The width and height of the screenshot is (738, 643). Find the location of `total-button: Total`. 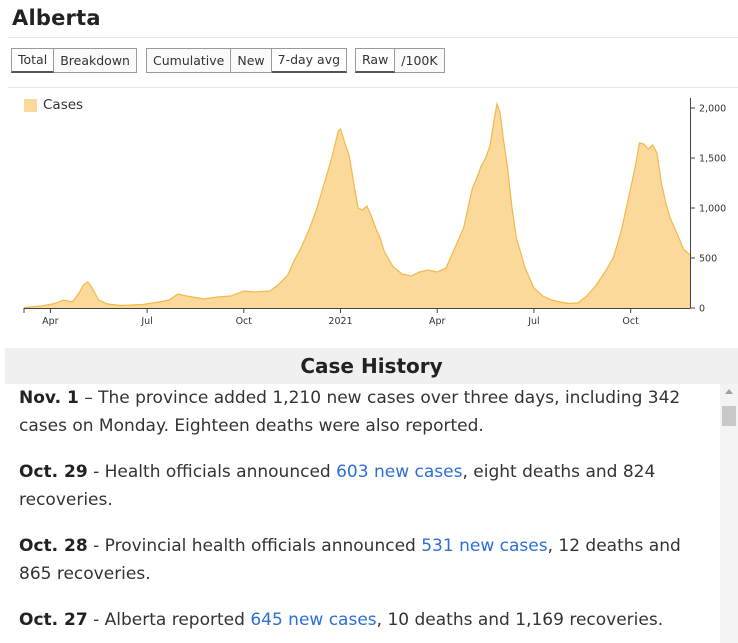

total-button: Total is located at coordinates (33, 60).